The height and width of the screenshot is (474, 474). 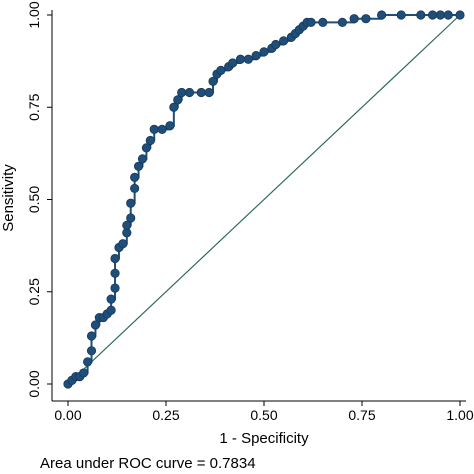 What do you see at coordinates (34, 199) in the screenshot?
I see `y-tick-label: 0.50` at bounding box center [34, 199].